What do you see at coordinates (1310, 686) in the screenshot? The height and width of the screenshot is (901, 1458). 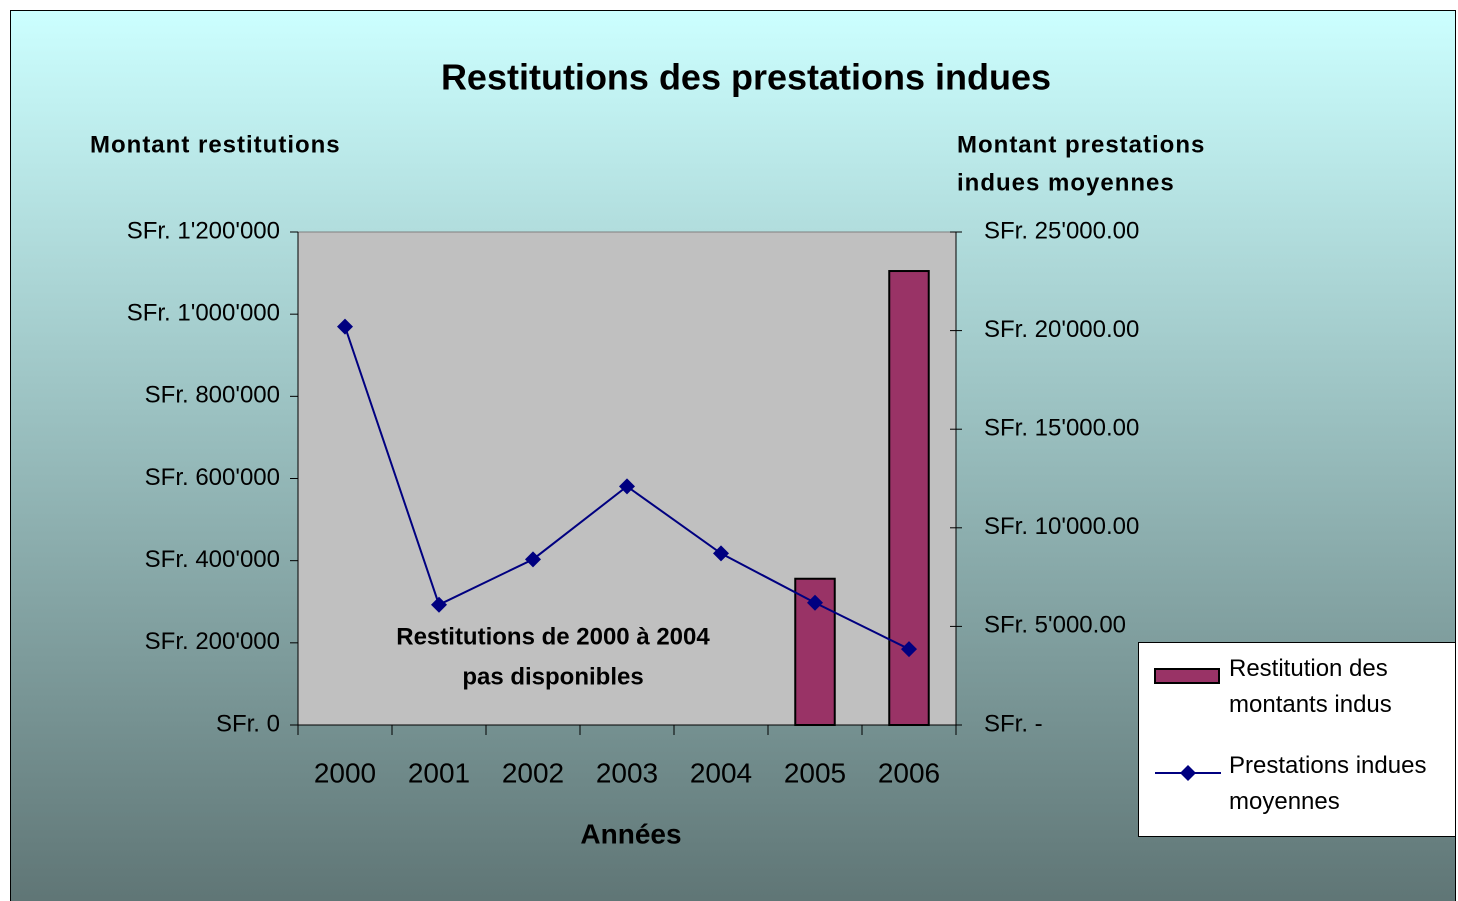 I see `legend-label: Restitution des montants indus` at bounding box center [1310, 686].